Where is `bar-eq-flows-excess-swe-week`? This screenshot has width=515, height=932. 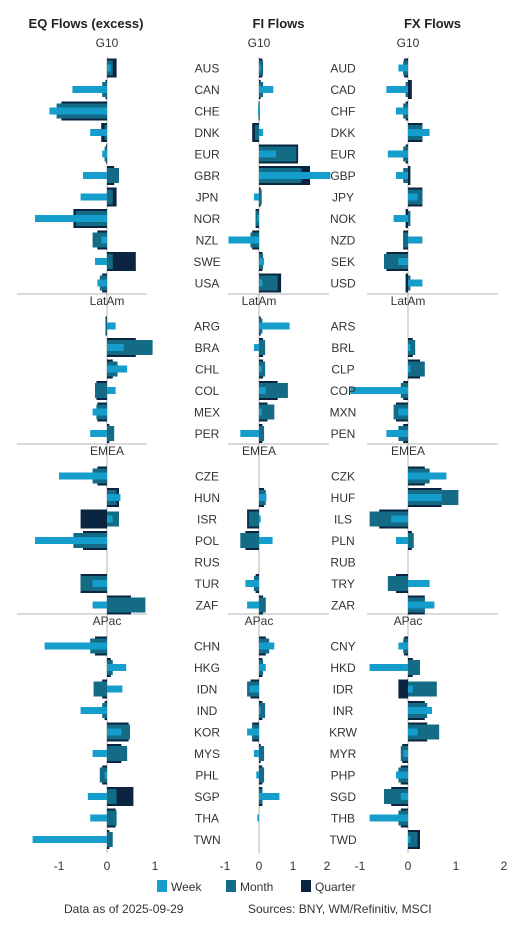
bar-eq-flows-excess-swe-week is located at coordinates (101, 261).